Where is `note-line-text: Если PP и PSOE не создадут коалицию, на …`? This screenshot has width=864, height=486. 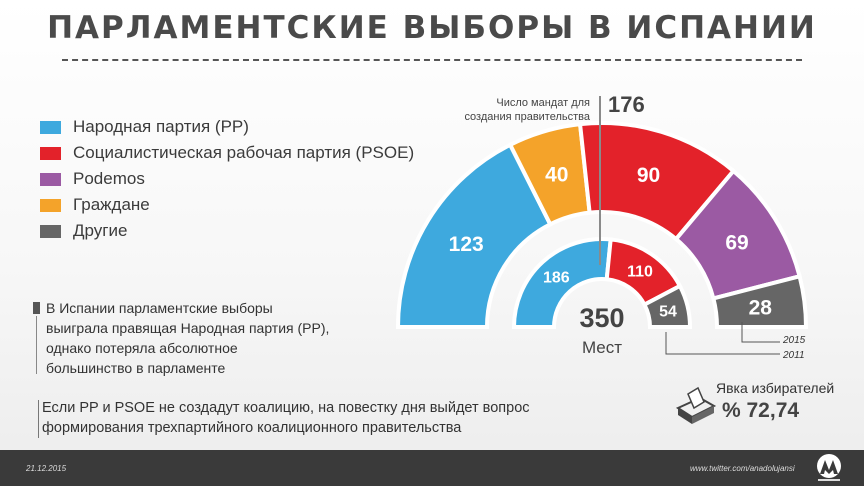
note-line-text: Если PP и PSOE не создадут коалицию, на … is located at coordinates (286, 408).